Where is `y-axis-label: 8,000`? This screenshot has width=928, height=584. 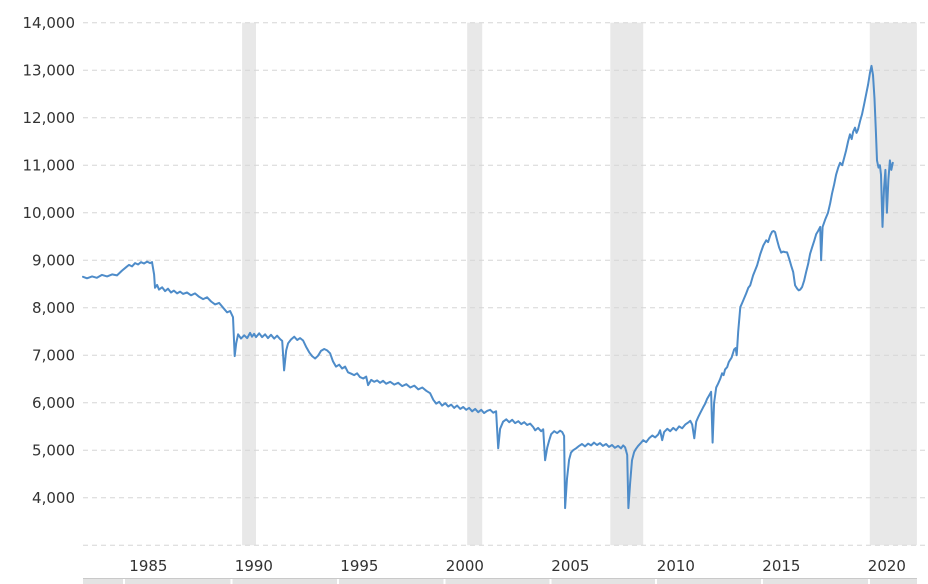
y-axis-label: 8,000 is located at coordinates (53, 308).